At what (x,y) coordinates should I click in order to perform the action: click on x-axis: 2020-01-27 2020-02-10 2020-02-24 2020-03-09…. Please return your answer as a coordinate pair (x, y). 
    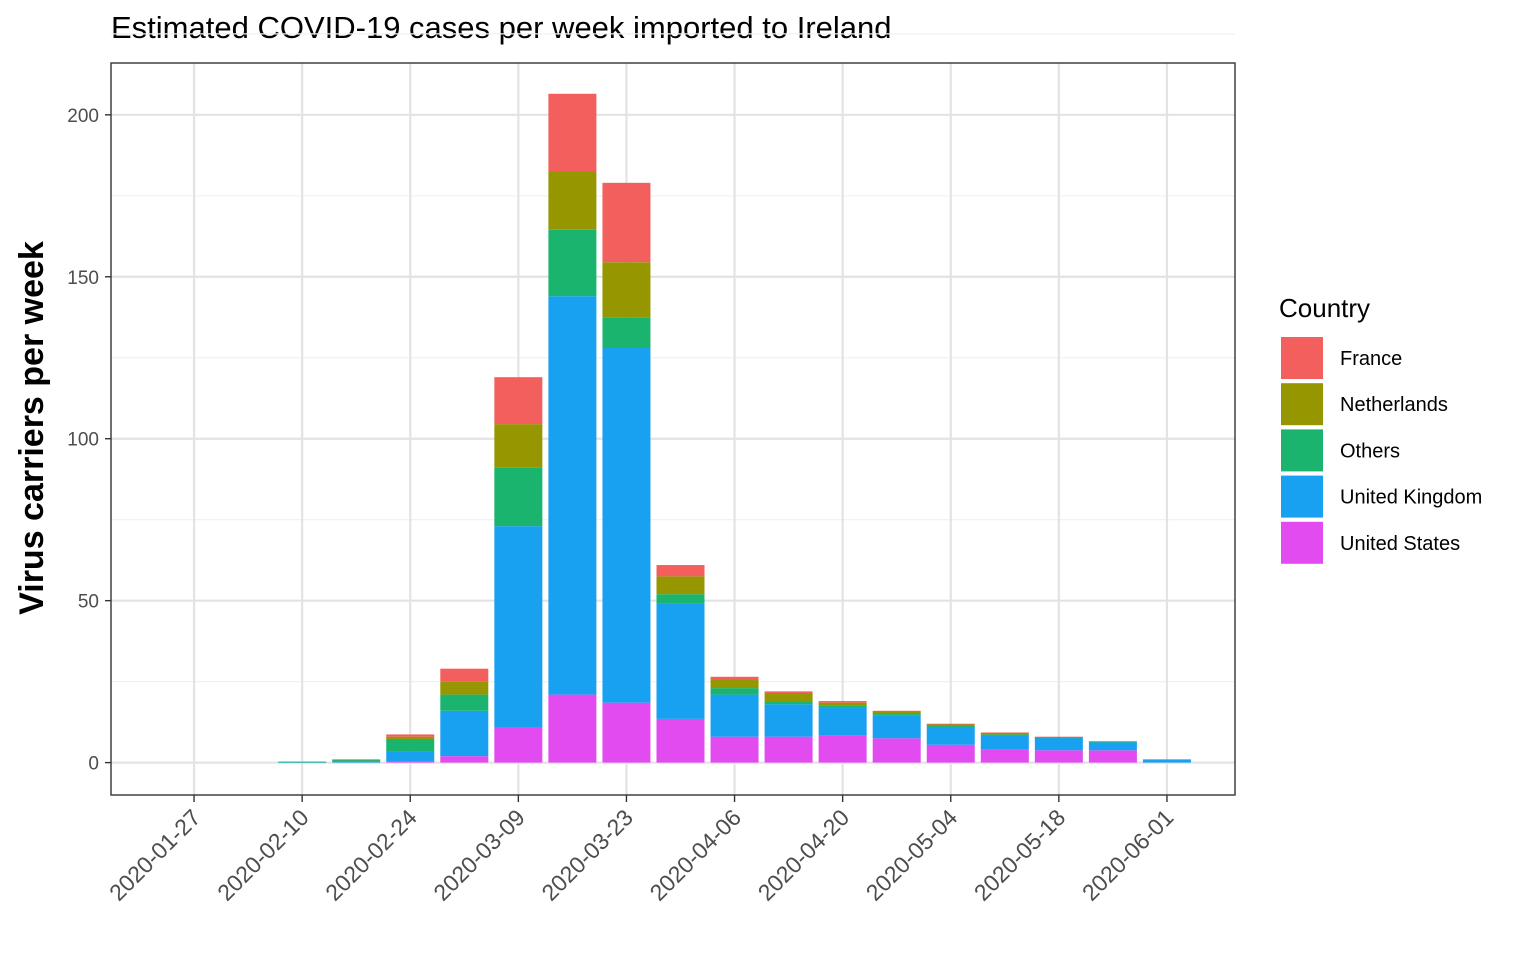
    Looking at the image, I should click on (641, 850).